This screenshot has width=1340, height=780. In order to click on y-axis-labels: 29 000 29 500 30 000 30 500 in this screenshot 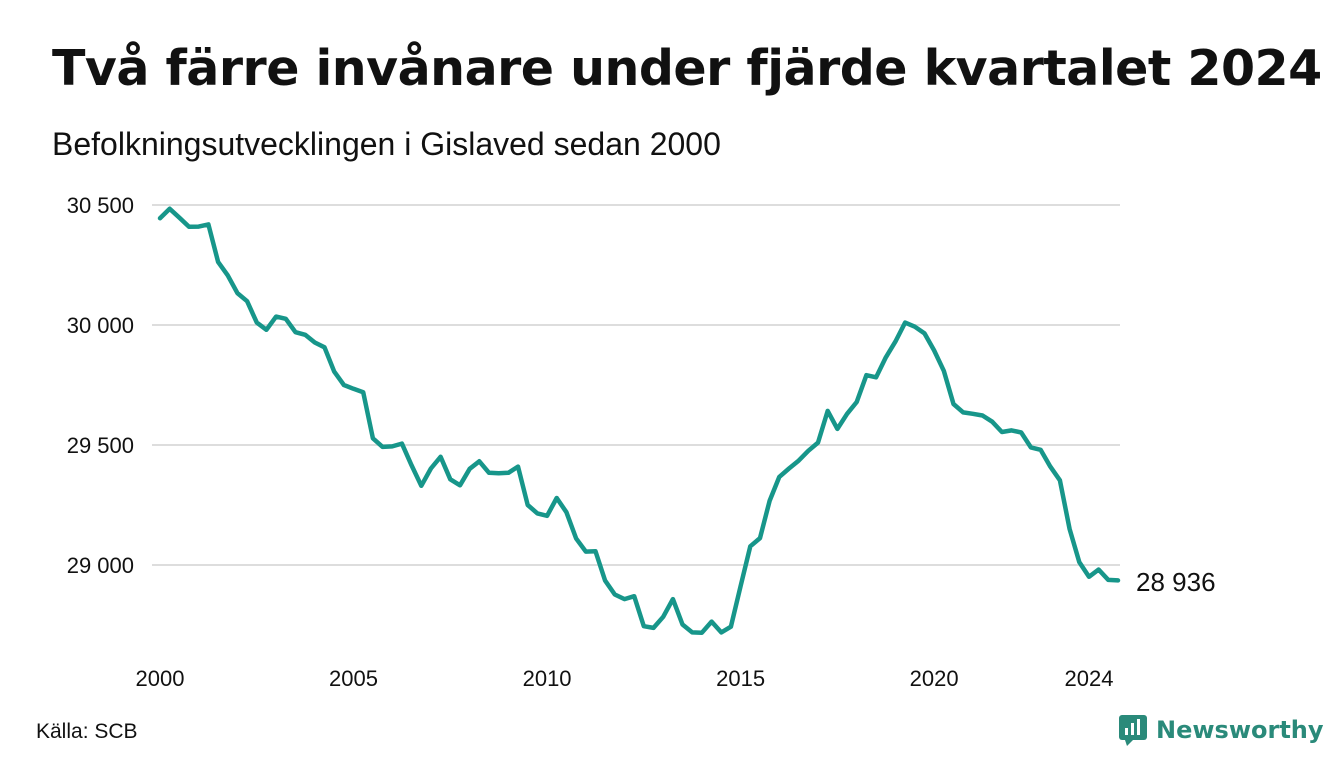, I will do `click(100, 385)`.